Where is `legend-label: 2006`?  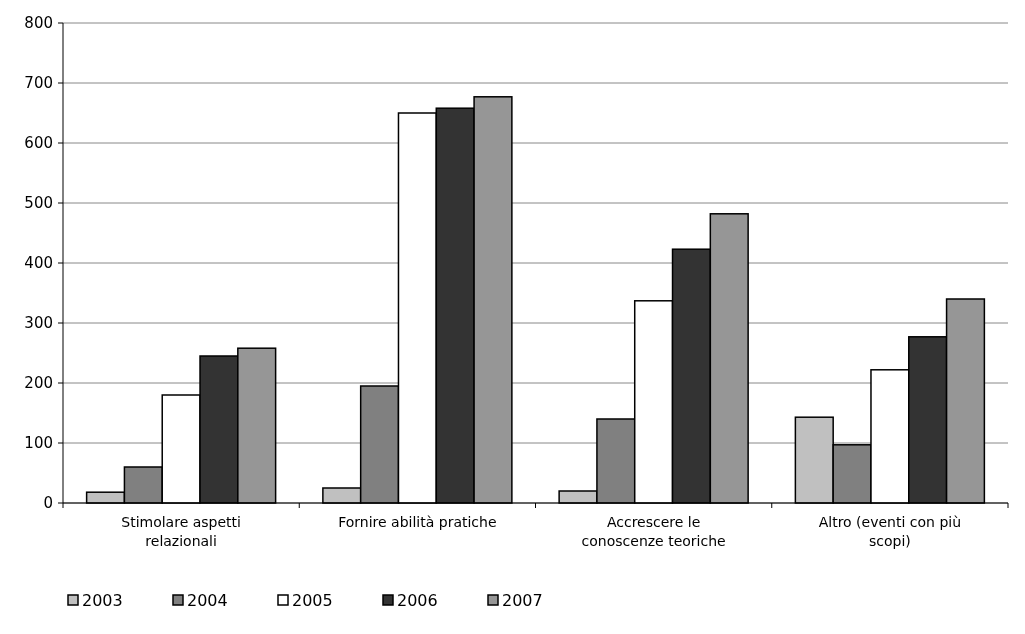 legend-label: 2006 is located at coordinates (417, 600).